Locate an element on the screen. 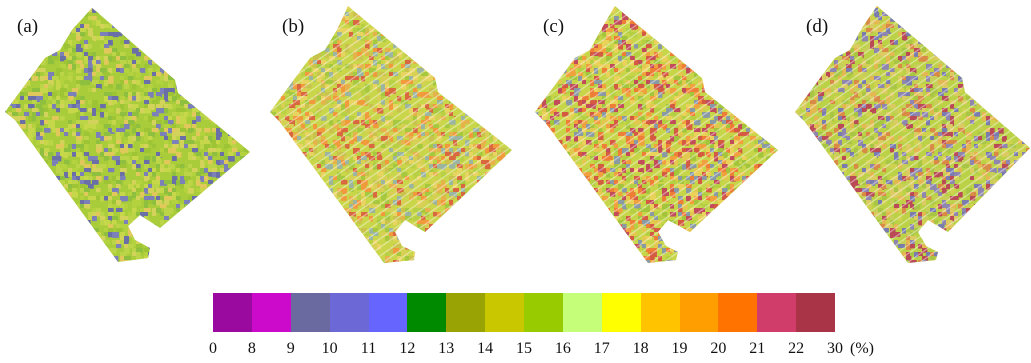 The width and height of the screenshot is (1031, 363). legend-tick-label: 9 is located at coordinates (290, 348).